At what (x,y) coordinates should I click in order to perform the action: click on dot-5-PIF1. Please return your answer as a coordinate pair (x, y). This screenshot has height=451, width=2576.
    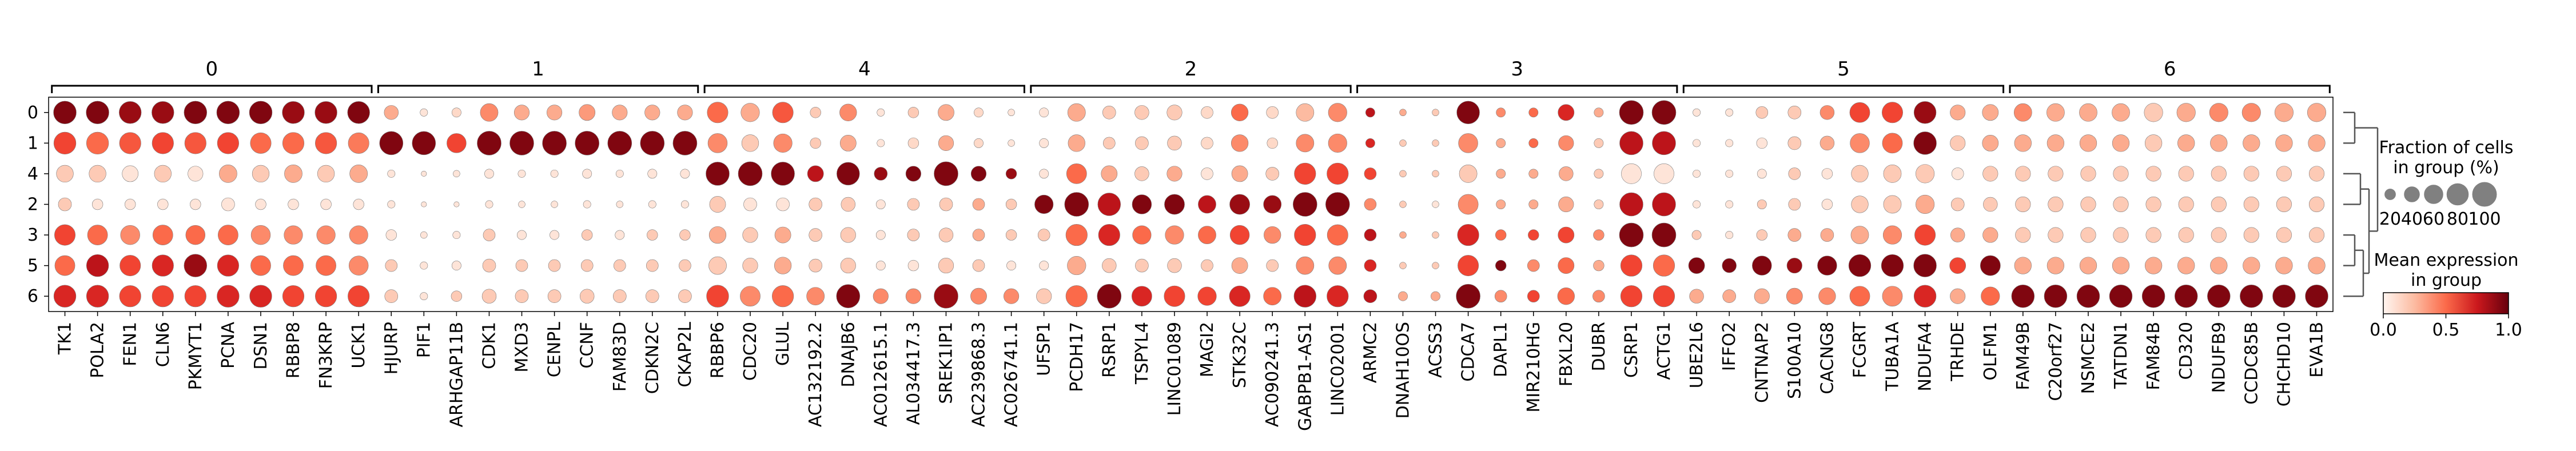
    Looking at the image, I should click on (424, 266).